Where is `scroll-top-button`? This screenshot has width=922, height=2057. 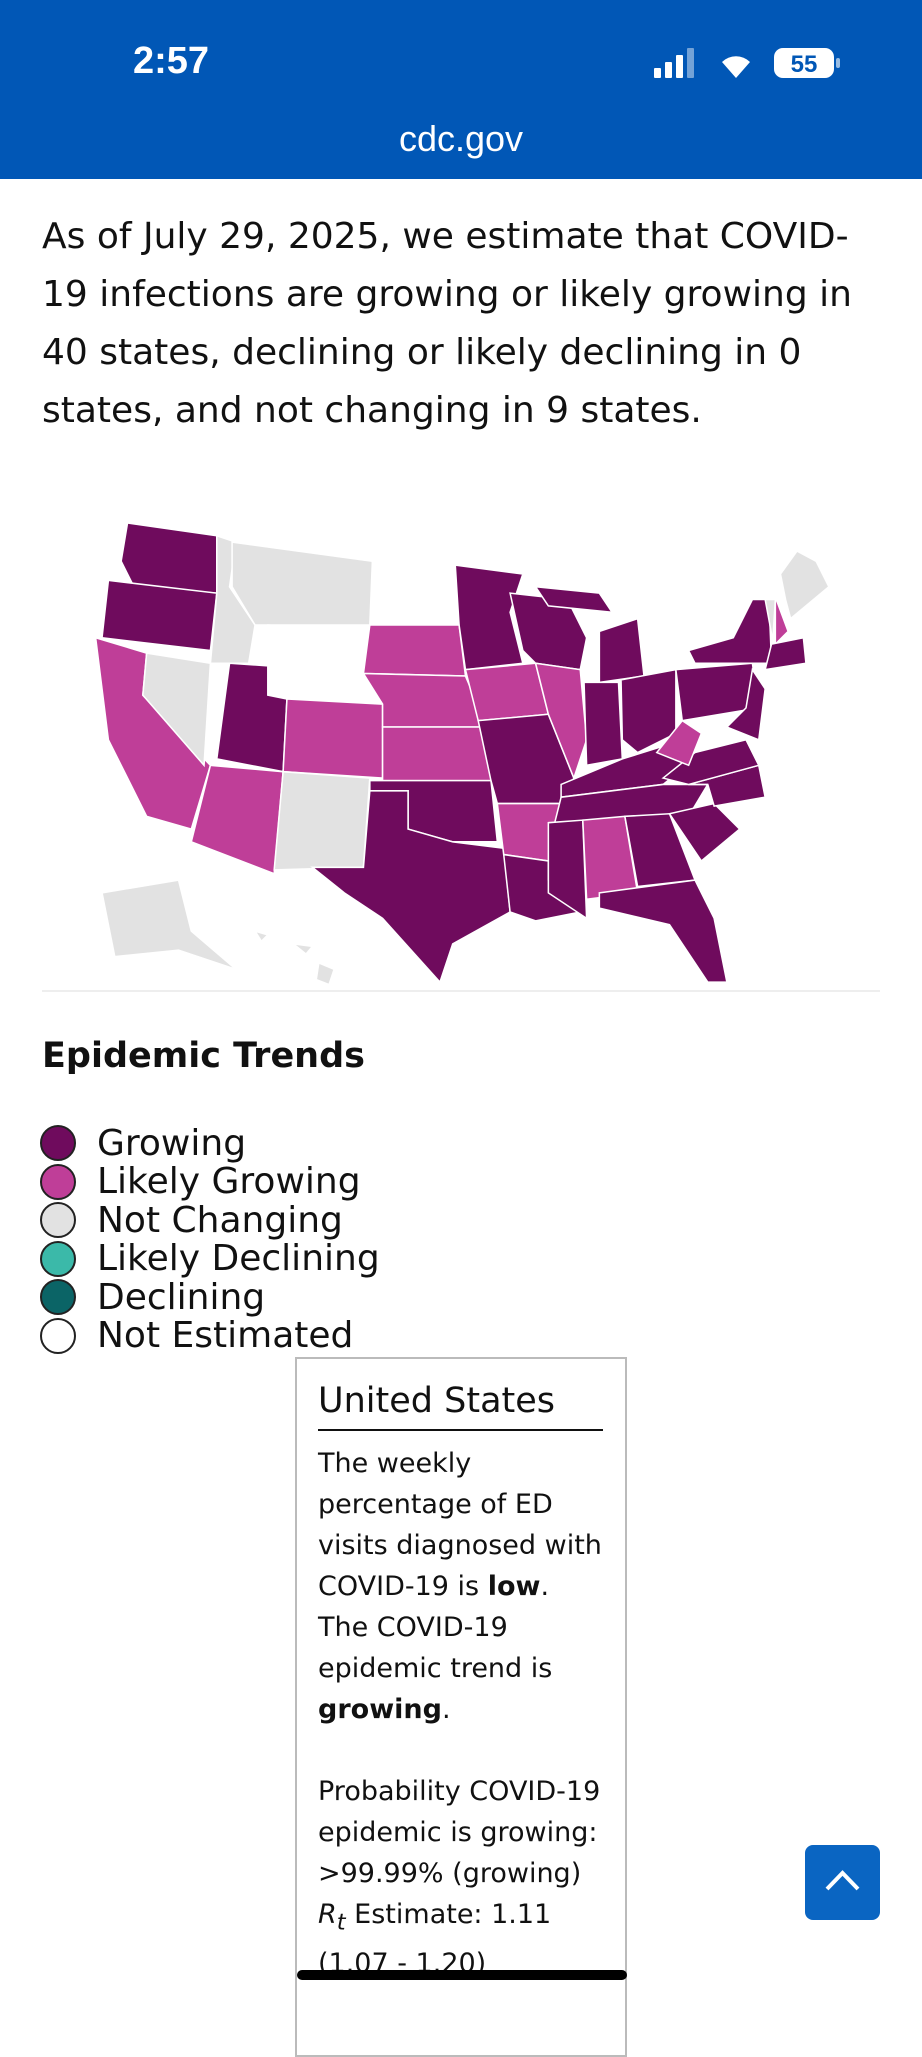
scroll-top-button is located at coordinates (842, 1882).